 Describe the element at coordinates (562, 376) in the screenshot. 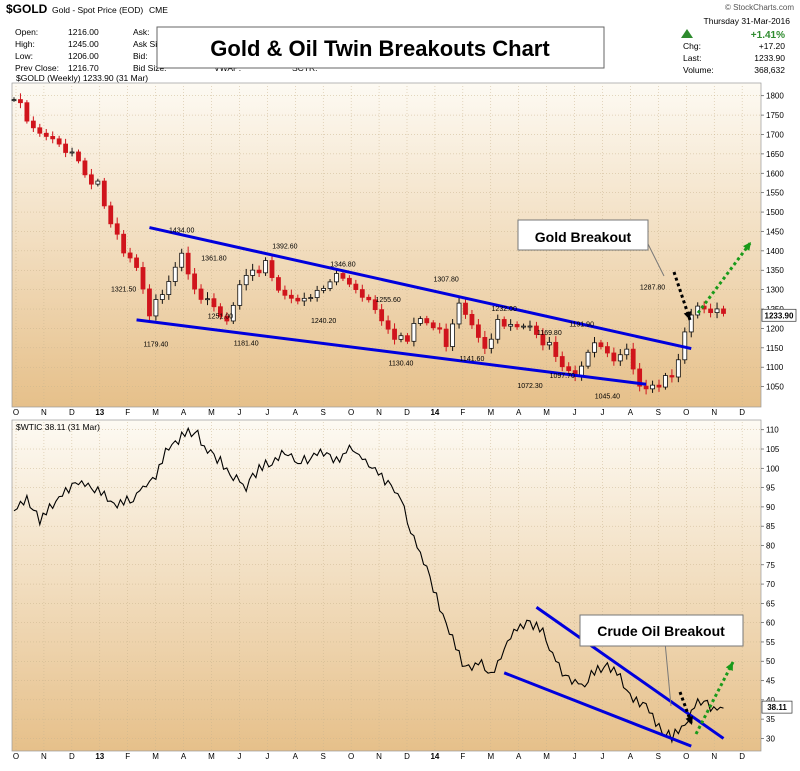

I see `price-label: 1097.70` at that location.